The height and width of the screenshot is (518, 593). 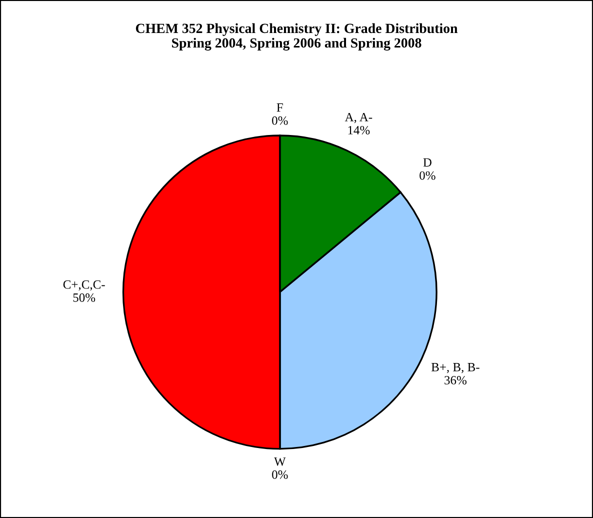 I want to click on slice-label: B+, B, B-, so click(x=455, y=368).